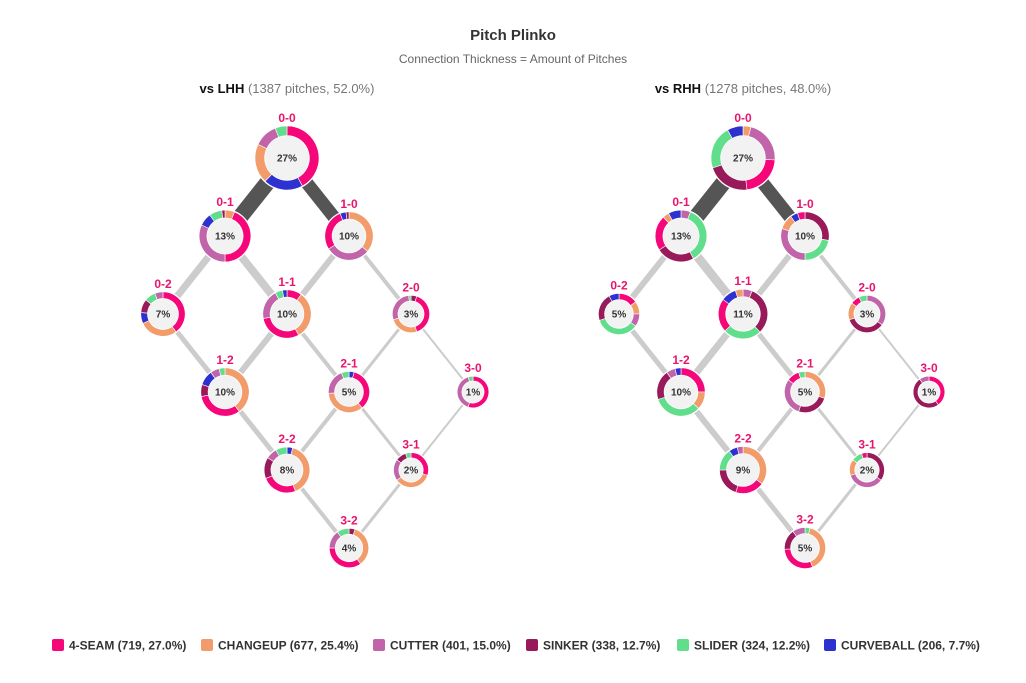 Image resolution: width=1026 pixels, height=683 pixels. I want to click on count-label: 0-0, so click(287, 118).